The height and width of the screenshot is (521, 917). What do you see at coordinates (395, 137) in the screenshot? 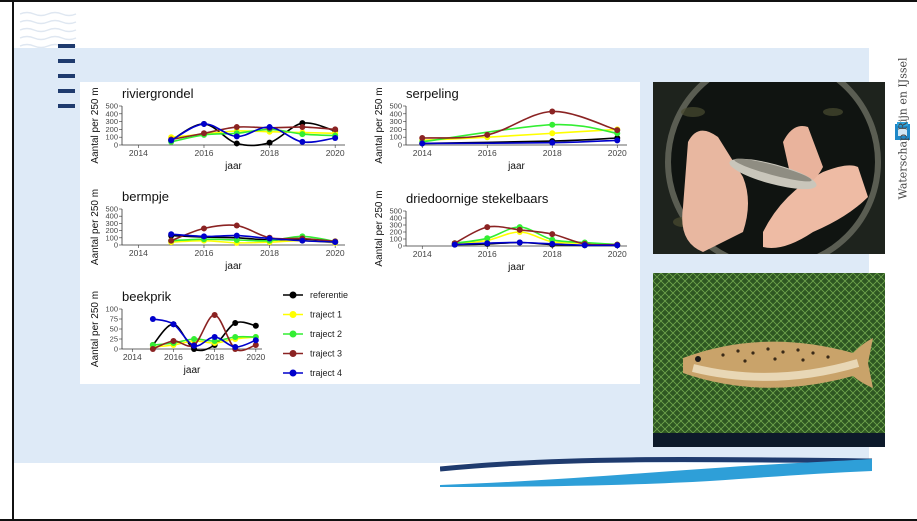
I see `y-tick-label: 100` at bounding box center [395, 137].